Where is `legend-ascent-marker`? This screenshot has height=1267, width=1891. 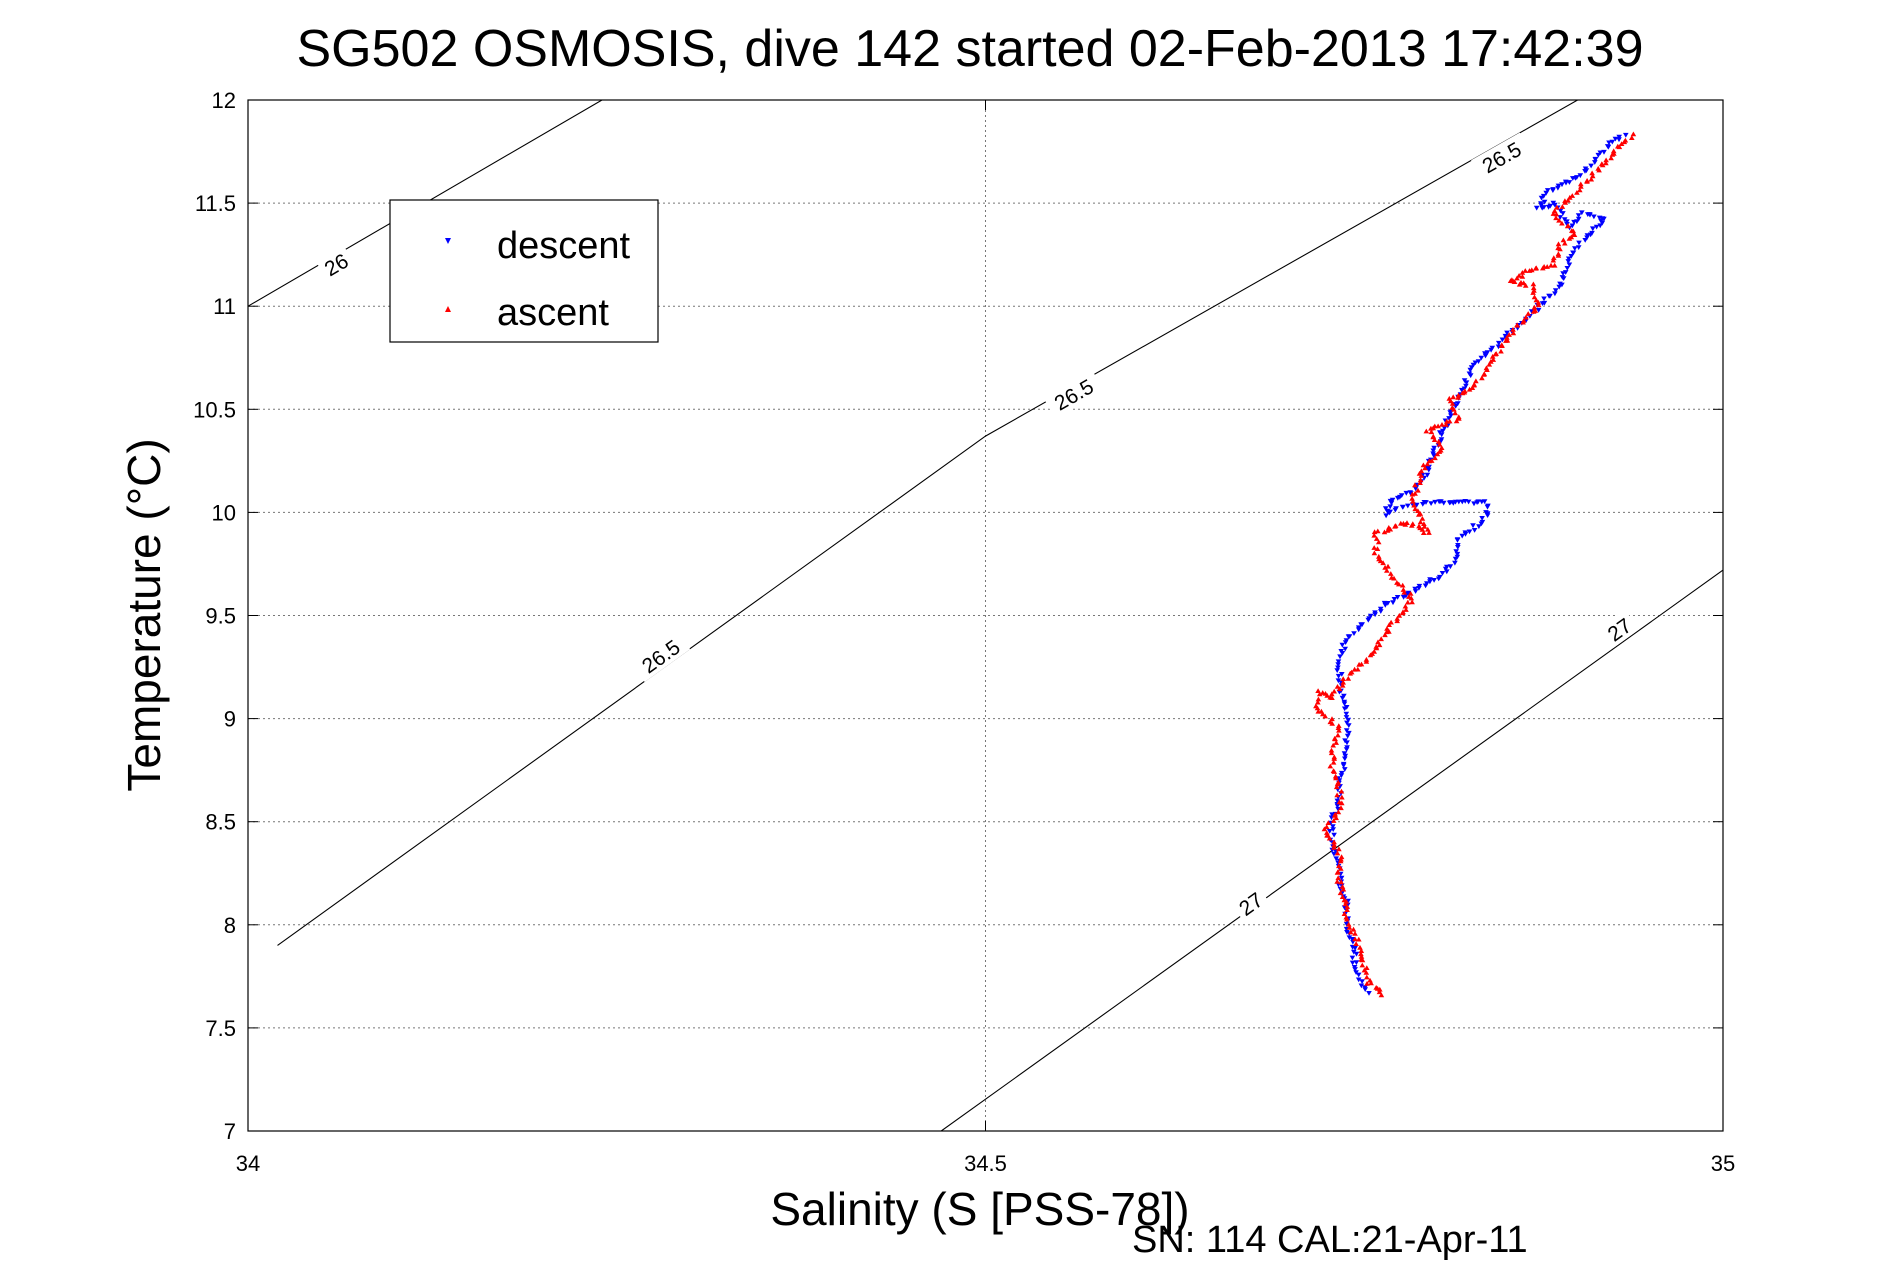
legend-ascent-marker is located at coordinates (448, 309).